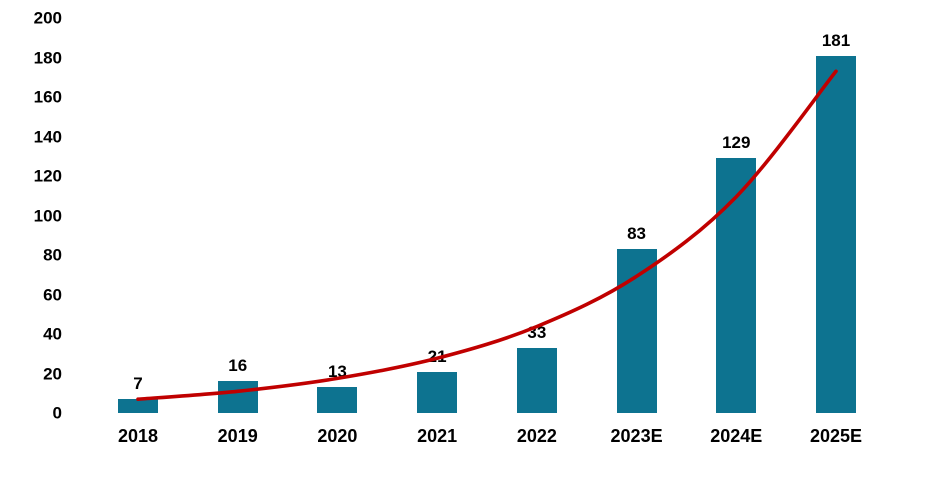  Describe the element at coordinates (636, 436) in the screenshot. I see `x-axis-category-label: 2023E` at that location.